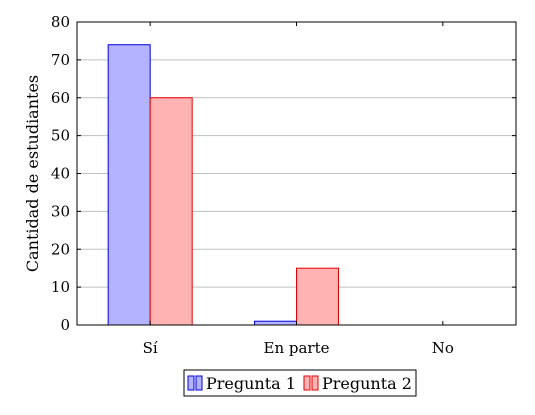  What do you see at coordinates (367, 383) in the screenshot?
I see `legend-label: Pregunta 2` at bounding box center [367, 383].